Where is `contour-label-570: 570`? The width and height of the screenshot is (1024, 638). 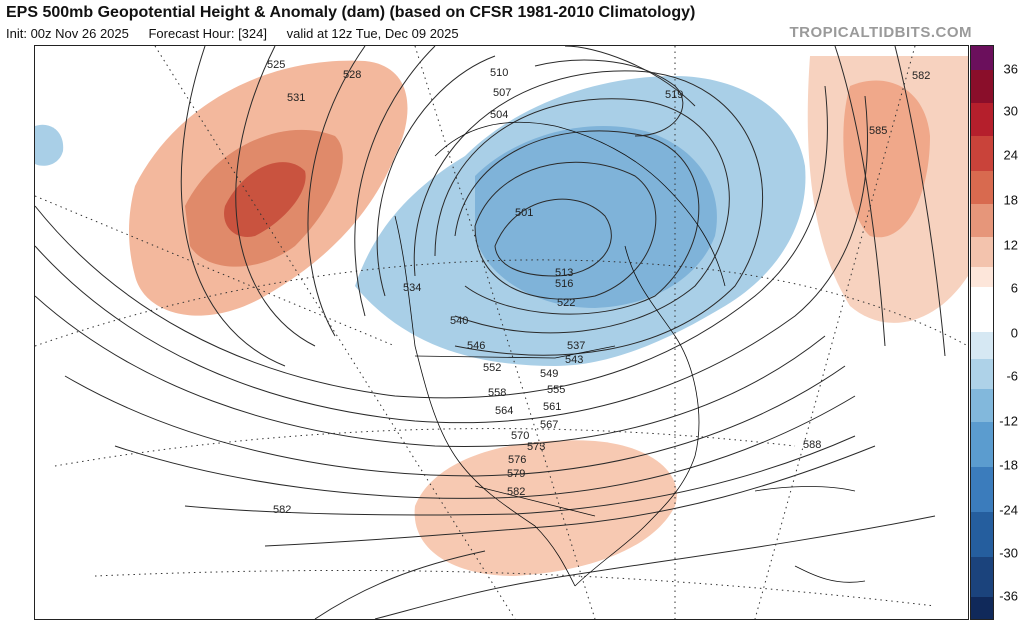
contour-label-570: 570 is located at coordinates (520, 436).